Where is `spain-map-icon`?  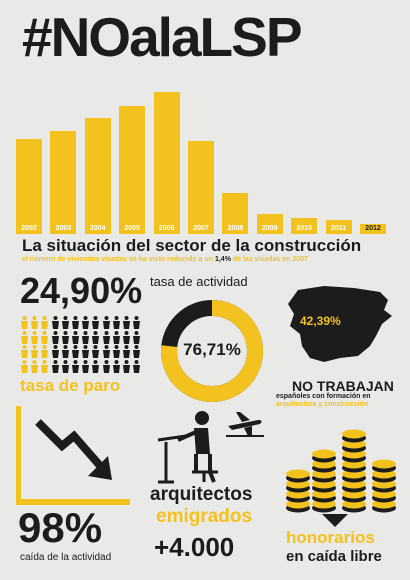 spain-map-icon is located at coordinates (340, 324).